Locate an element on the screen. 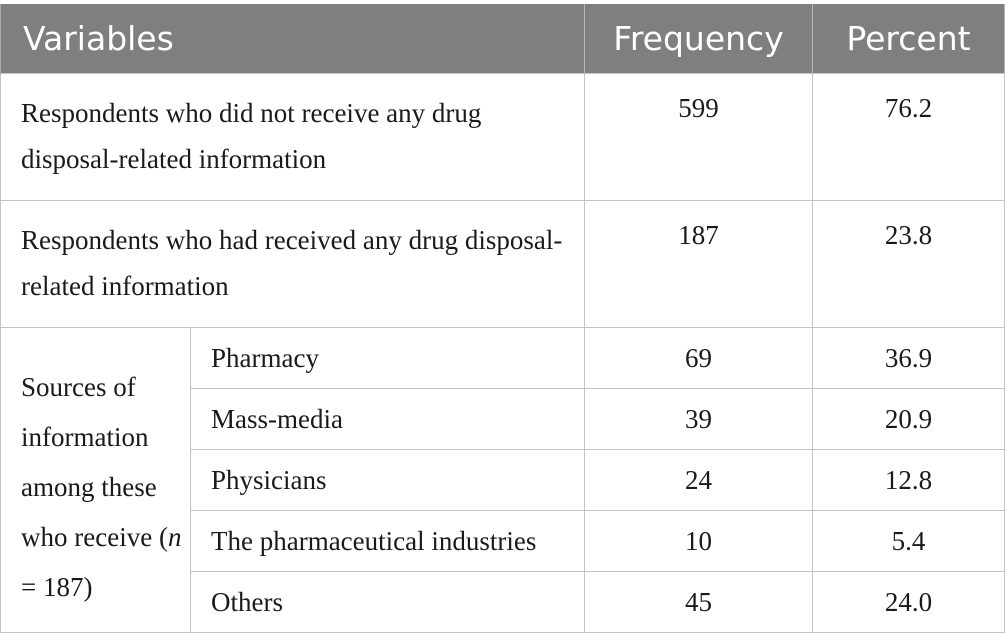 This screenshot has height=633, width=1005. source-label: Others is located at coordinates (387, 602).